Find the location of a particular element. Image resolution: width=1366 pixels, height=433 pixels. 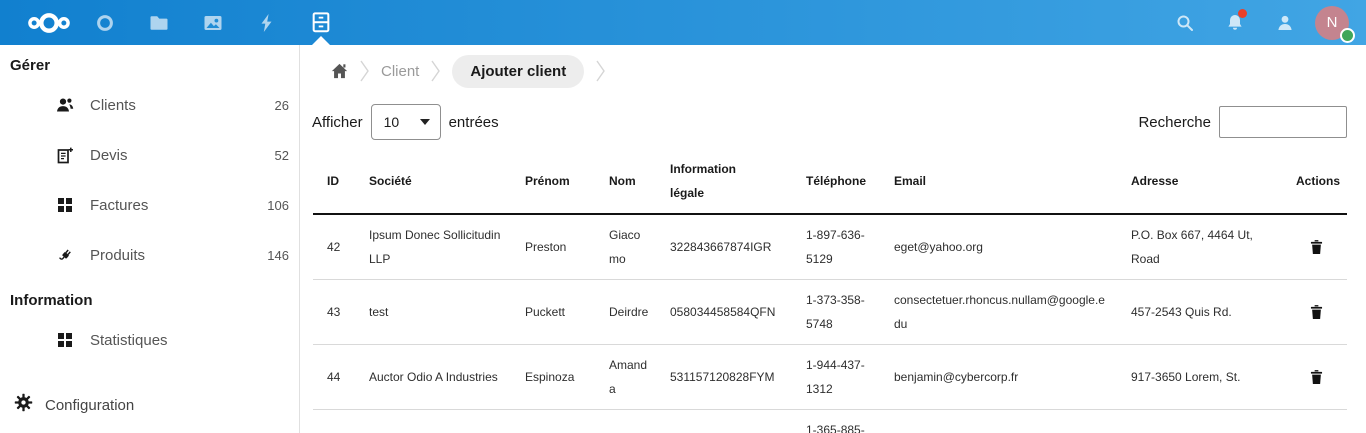

cell-id: 43 is located at coordinates (334, 312).